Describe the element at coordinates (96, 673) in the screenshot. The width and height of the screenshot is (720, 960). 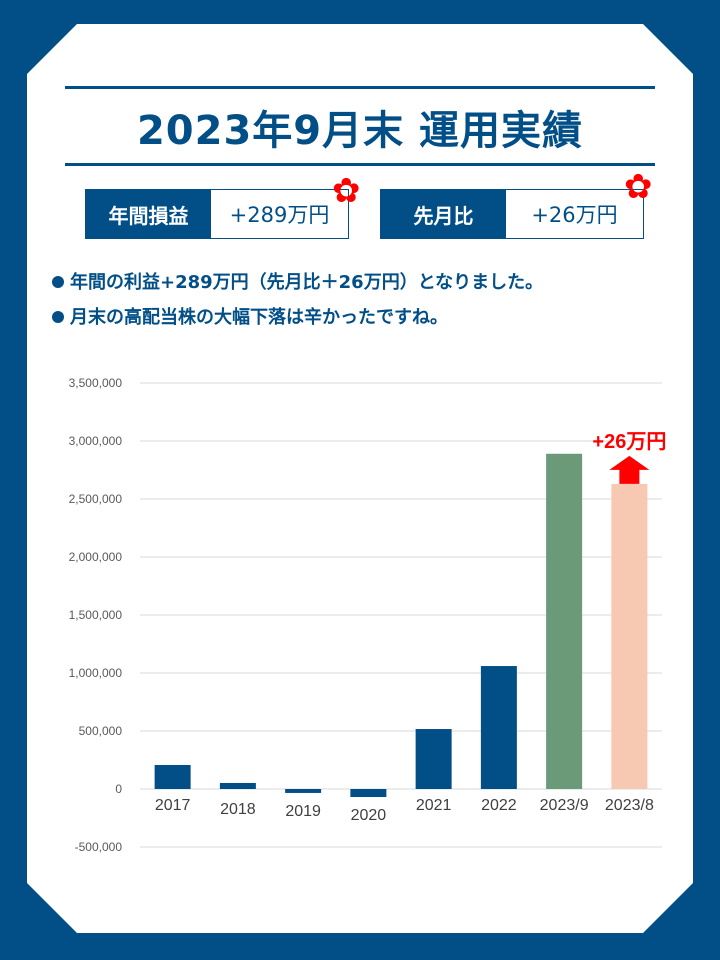
I see `y-tick-label: 1,000,000` at that location.